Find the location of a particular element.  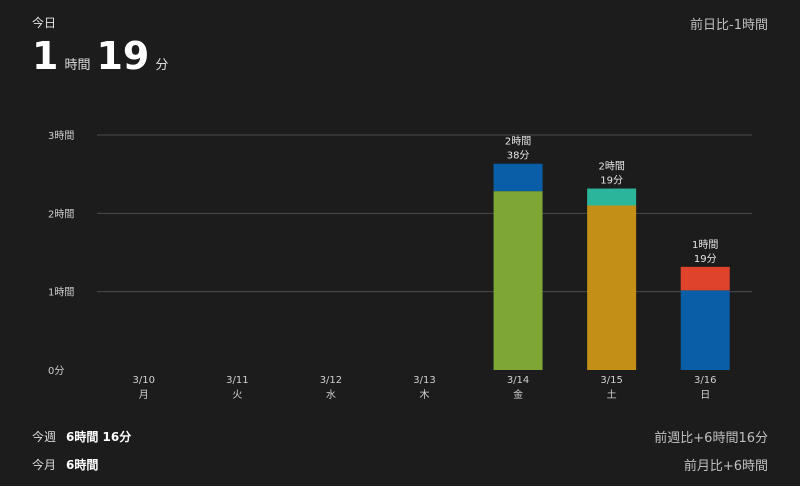

week-label: 今週 is located at coordinates (44, 437).